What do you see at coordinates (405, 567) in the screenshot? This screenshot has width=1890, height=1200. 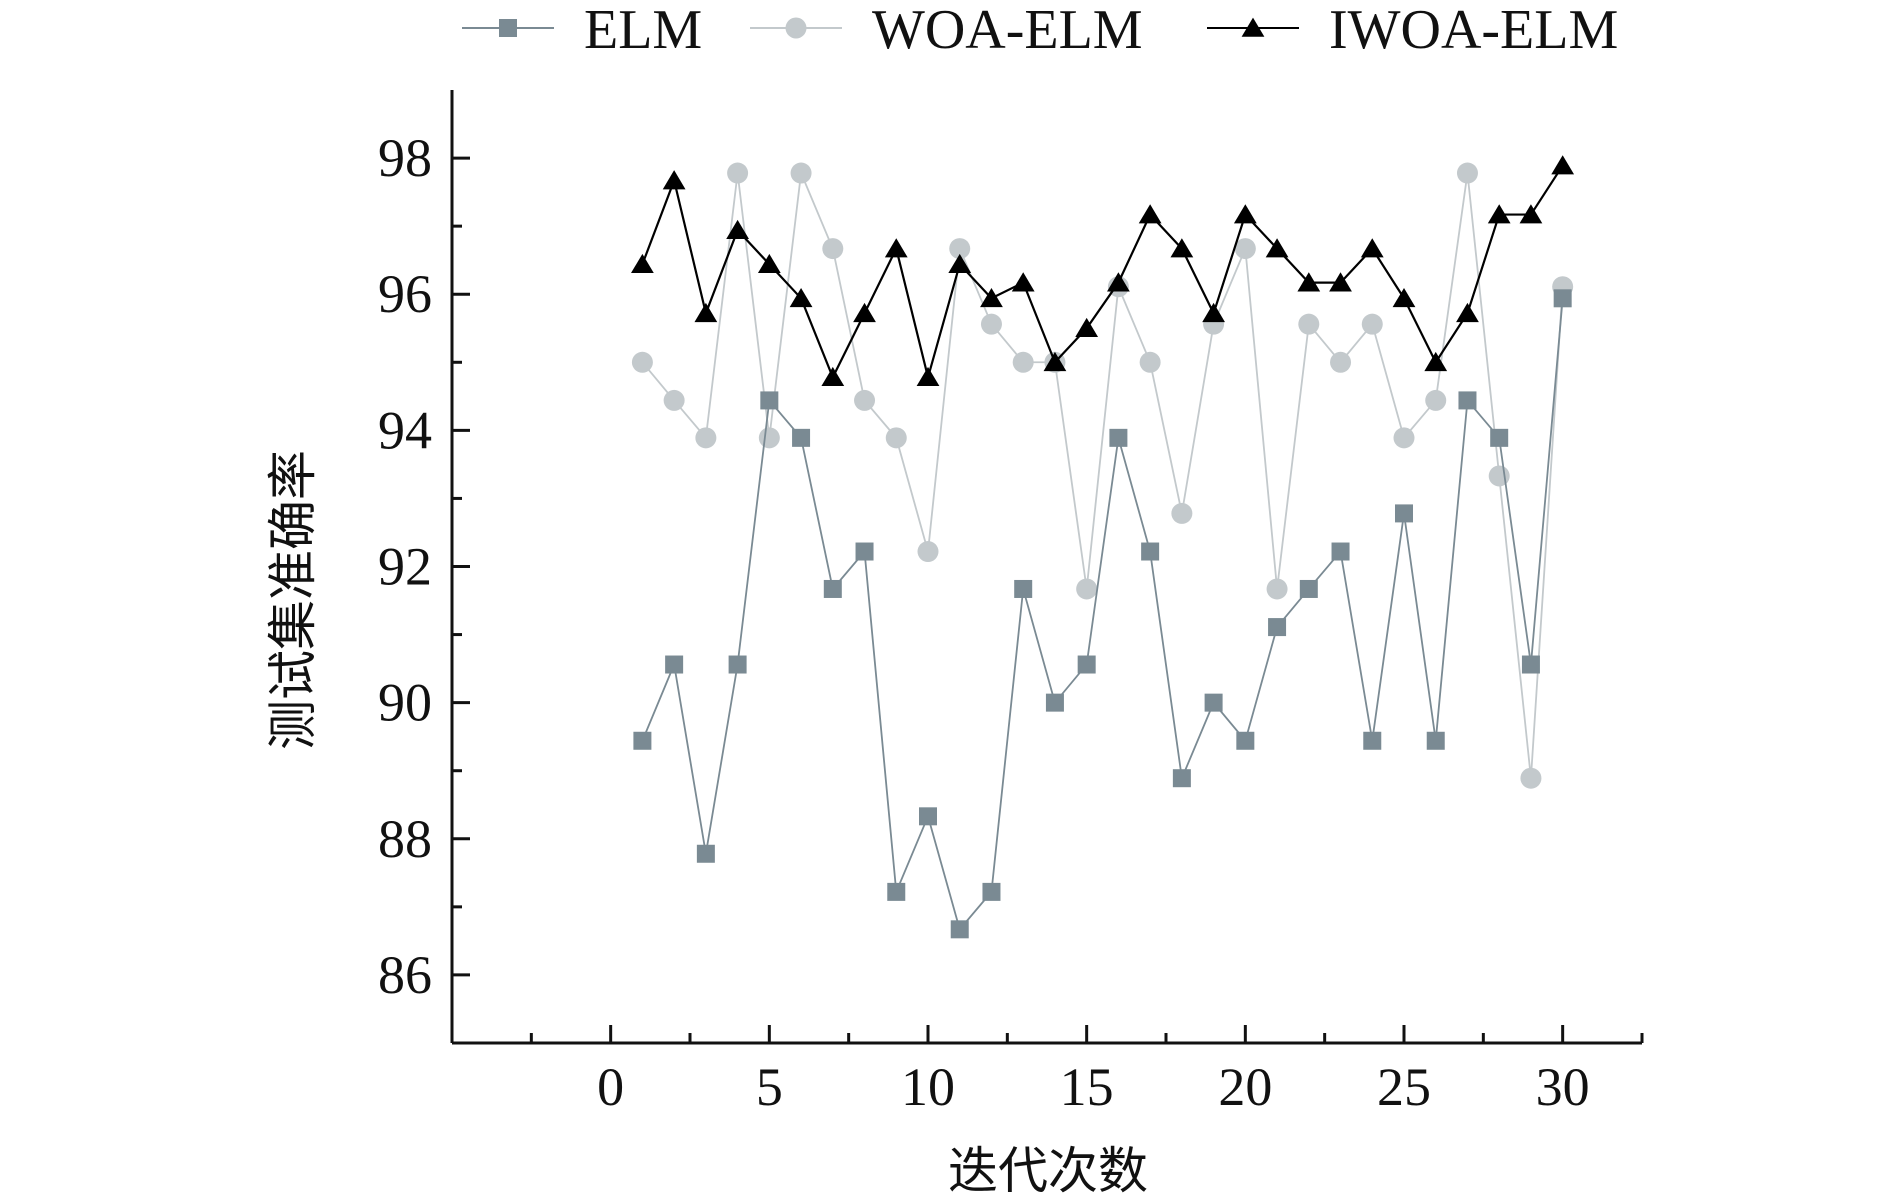 I see `y-tick-label: 92` at bounding box center [405, 567].